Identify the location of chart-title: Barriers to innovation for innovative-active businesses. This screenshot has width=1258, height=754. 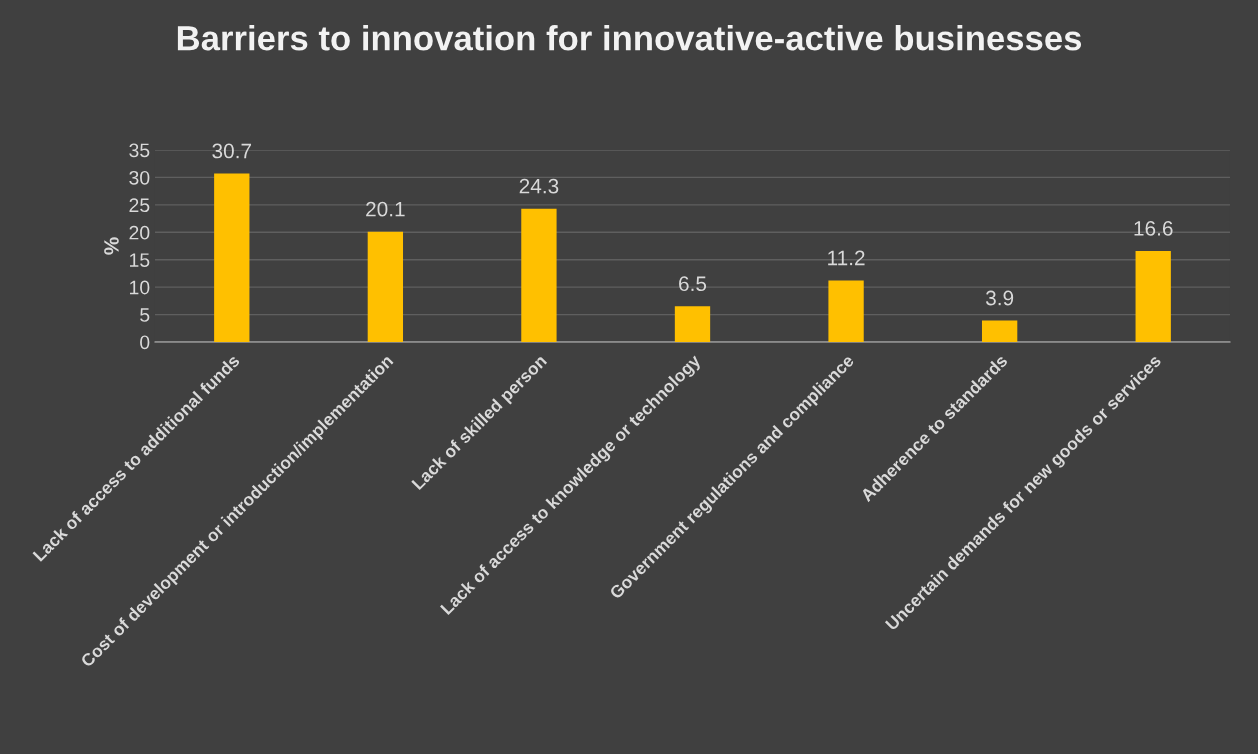
(629, 38).